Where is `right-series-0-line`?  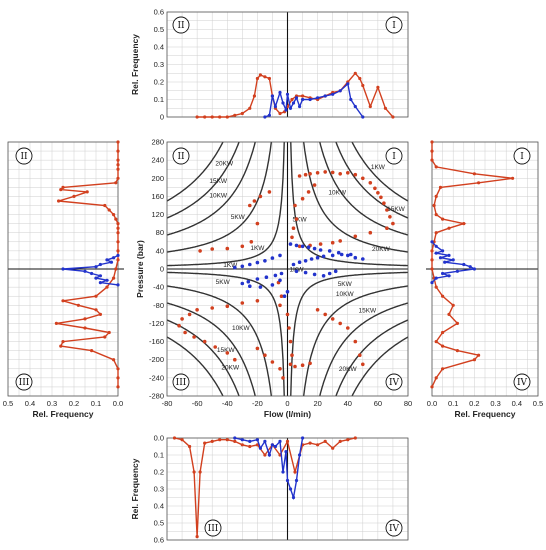 right-series-0-line is located at coordinates (472, 265).